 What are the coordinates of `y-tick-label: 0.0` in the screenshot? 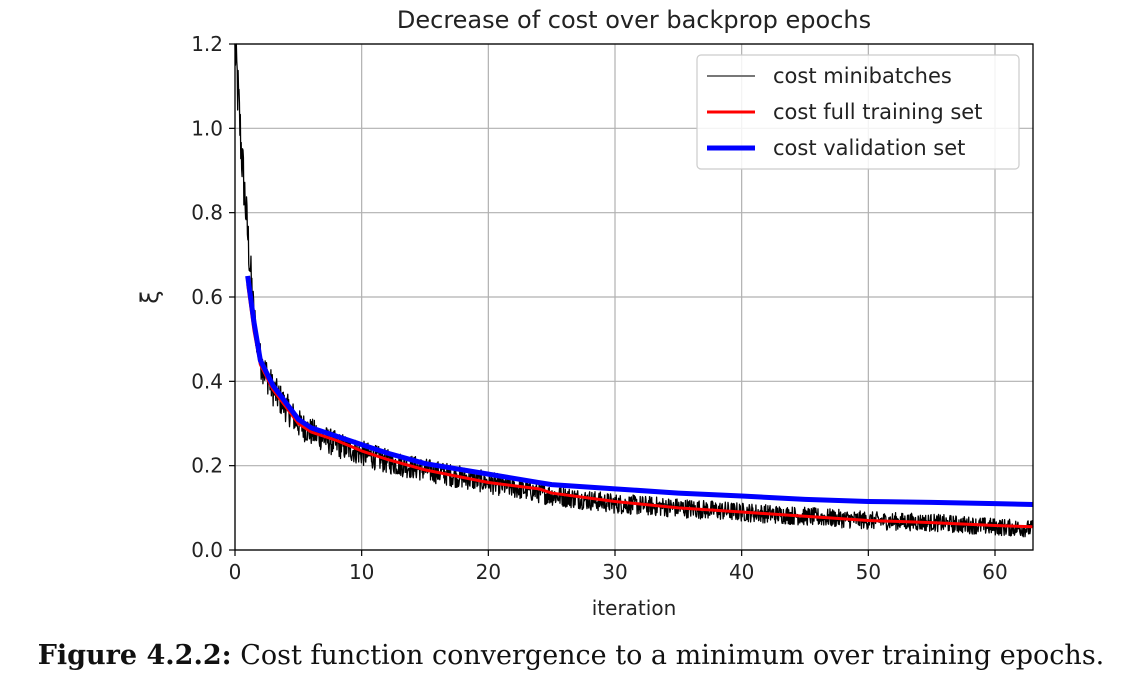 It's located at (207, 550).